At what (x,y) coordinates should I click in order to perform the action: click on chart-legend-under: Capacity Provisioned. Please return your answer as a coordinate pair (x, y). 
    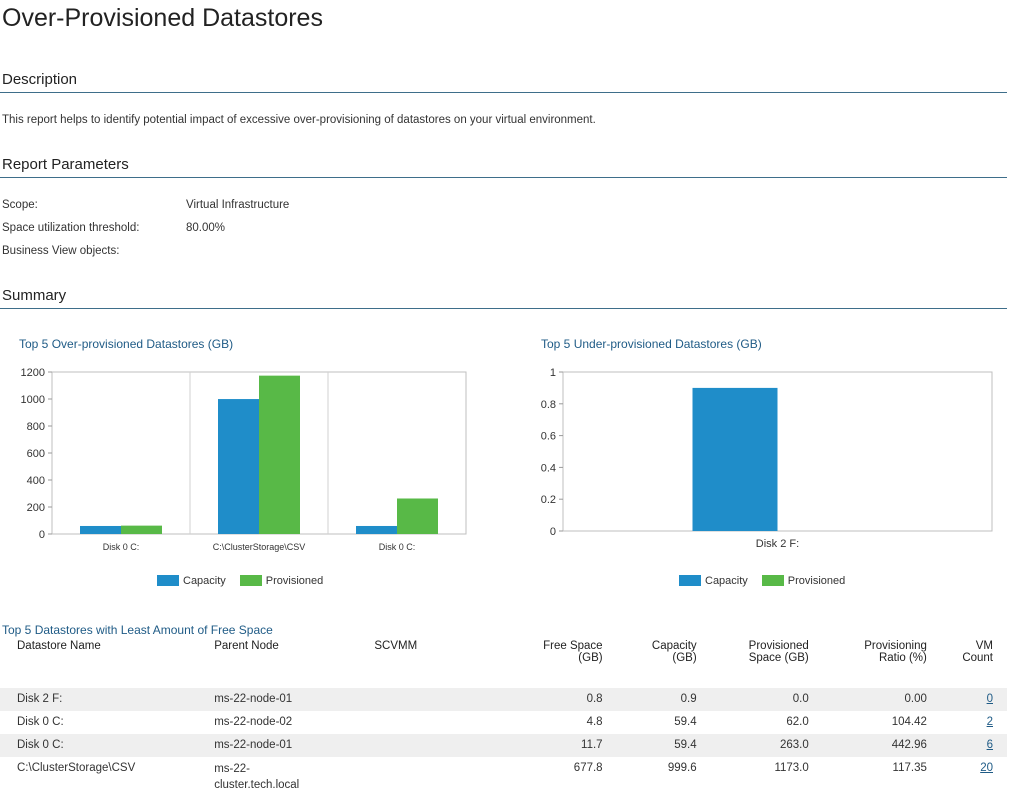
    Looking at the image, I should click on (769, 581).